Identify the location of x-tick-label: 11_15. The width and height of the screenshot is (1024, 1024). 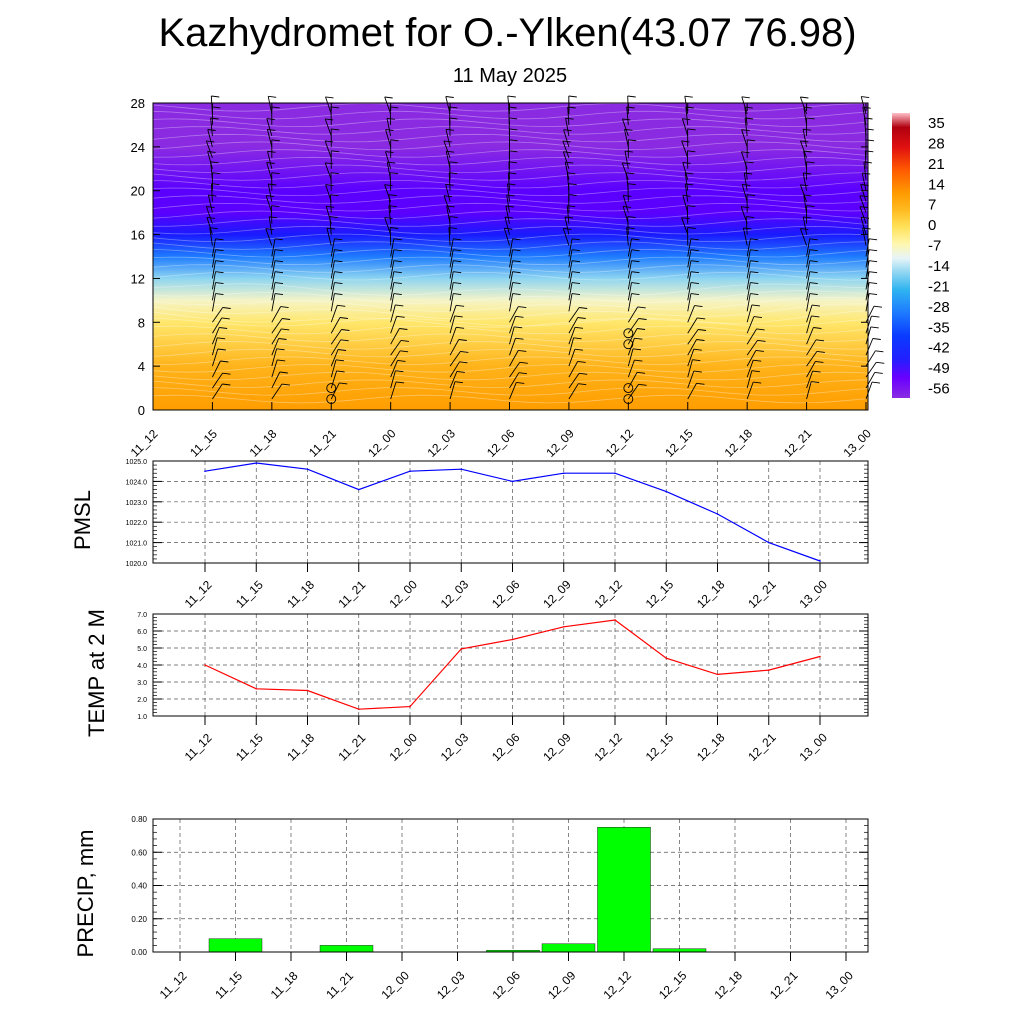
(228, 985).